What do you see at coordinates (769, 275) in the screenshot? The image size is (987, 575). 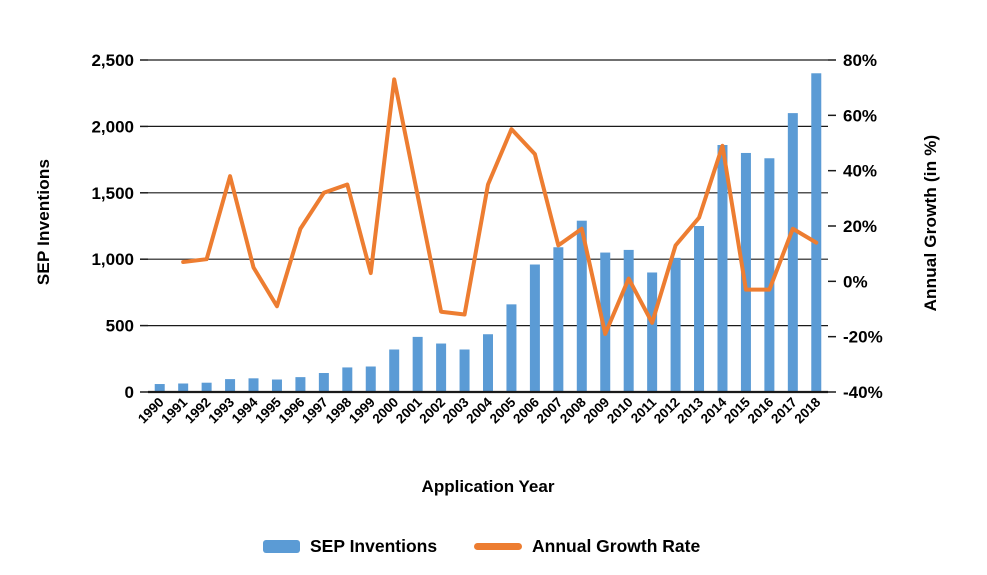 I see `bar-2016` at bounding box center [769, 275].